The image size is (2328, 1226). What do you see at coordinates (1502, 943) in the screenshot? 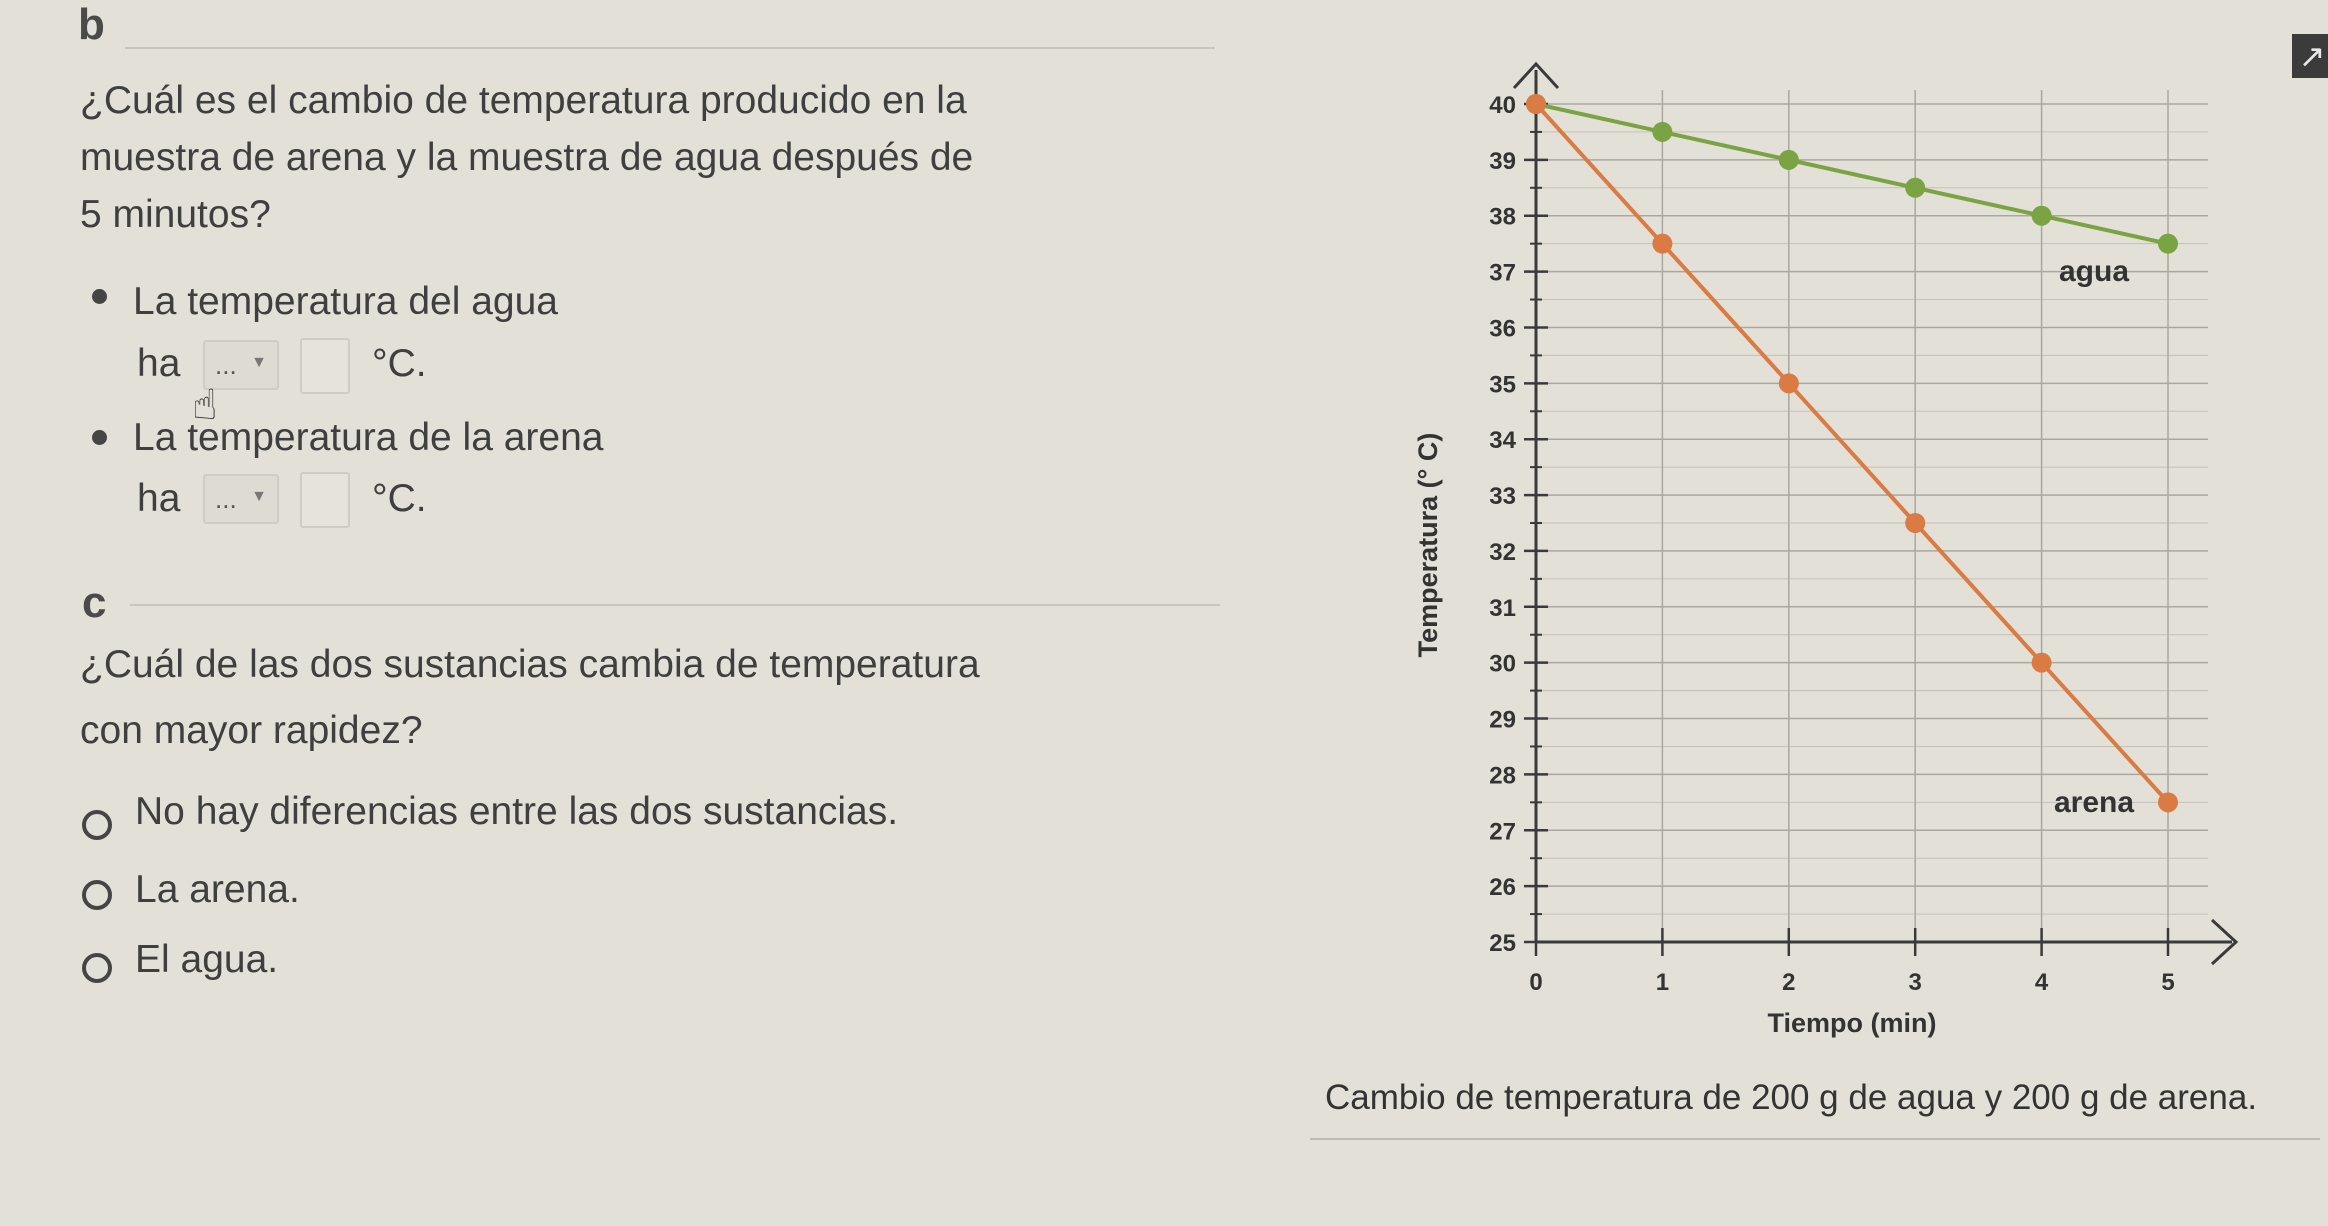
I see `y-tick-label: 25` at bounding box center [1502, 943].